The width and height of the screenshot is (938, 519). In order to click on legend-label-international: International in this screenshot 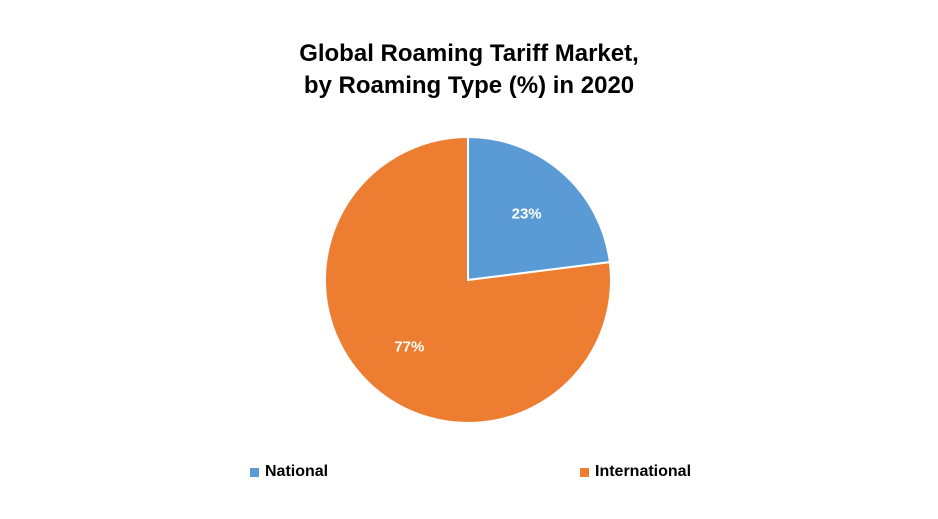, I will do `click(643, 471)`.